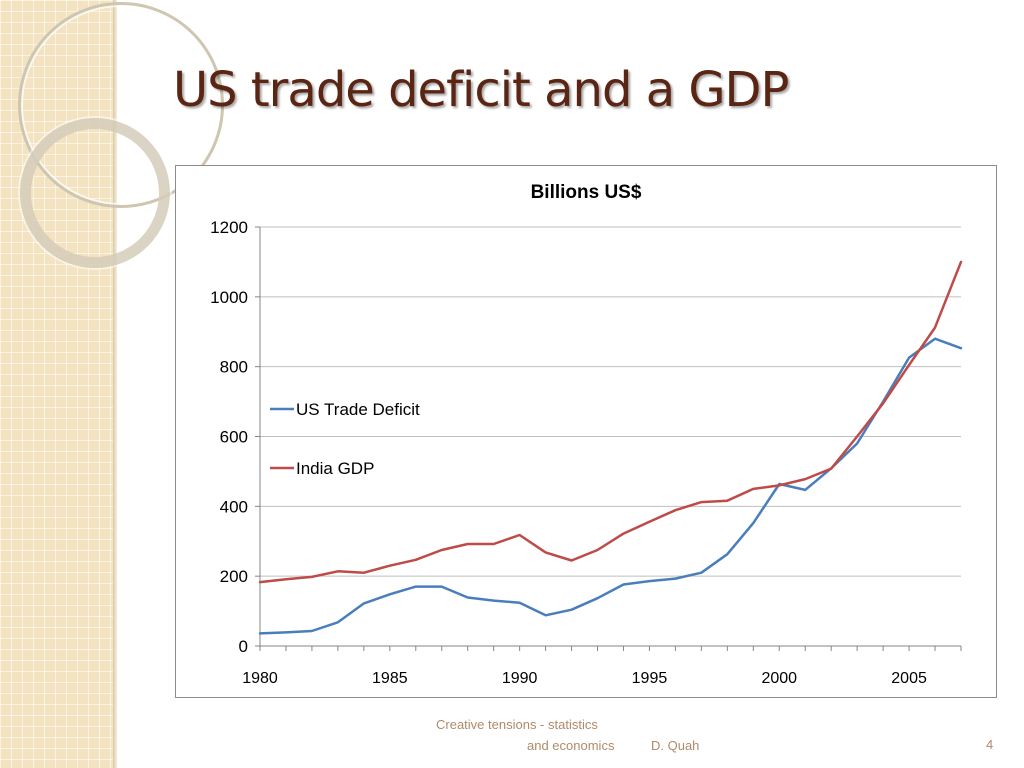 This screenshot has height=768, width=1024. I want to click on x-tick-label: 2005, so click(909, 678).